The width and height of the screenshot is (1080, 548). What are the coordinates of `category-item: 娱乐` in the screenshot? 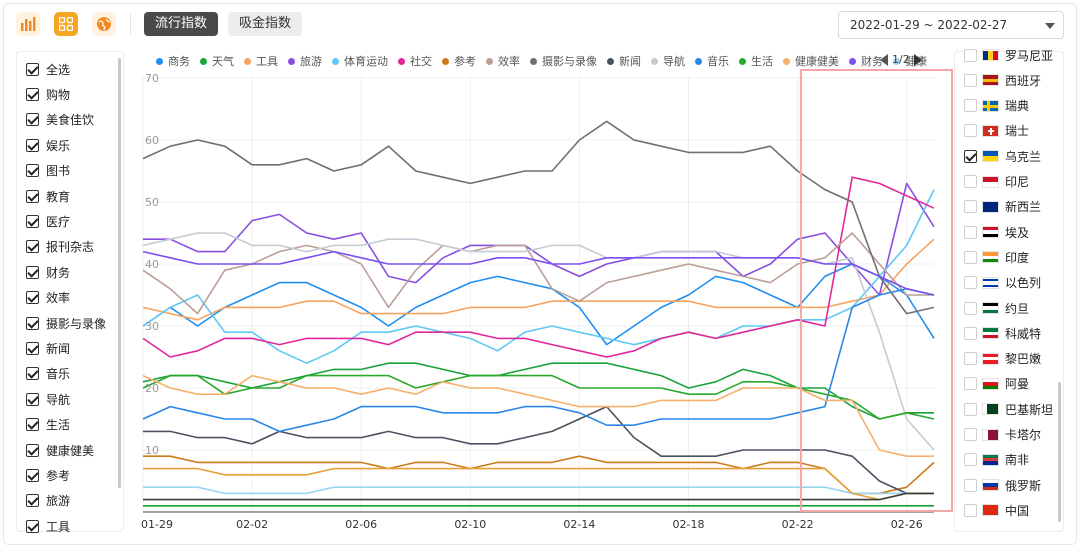 It's located at (48, 145).